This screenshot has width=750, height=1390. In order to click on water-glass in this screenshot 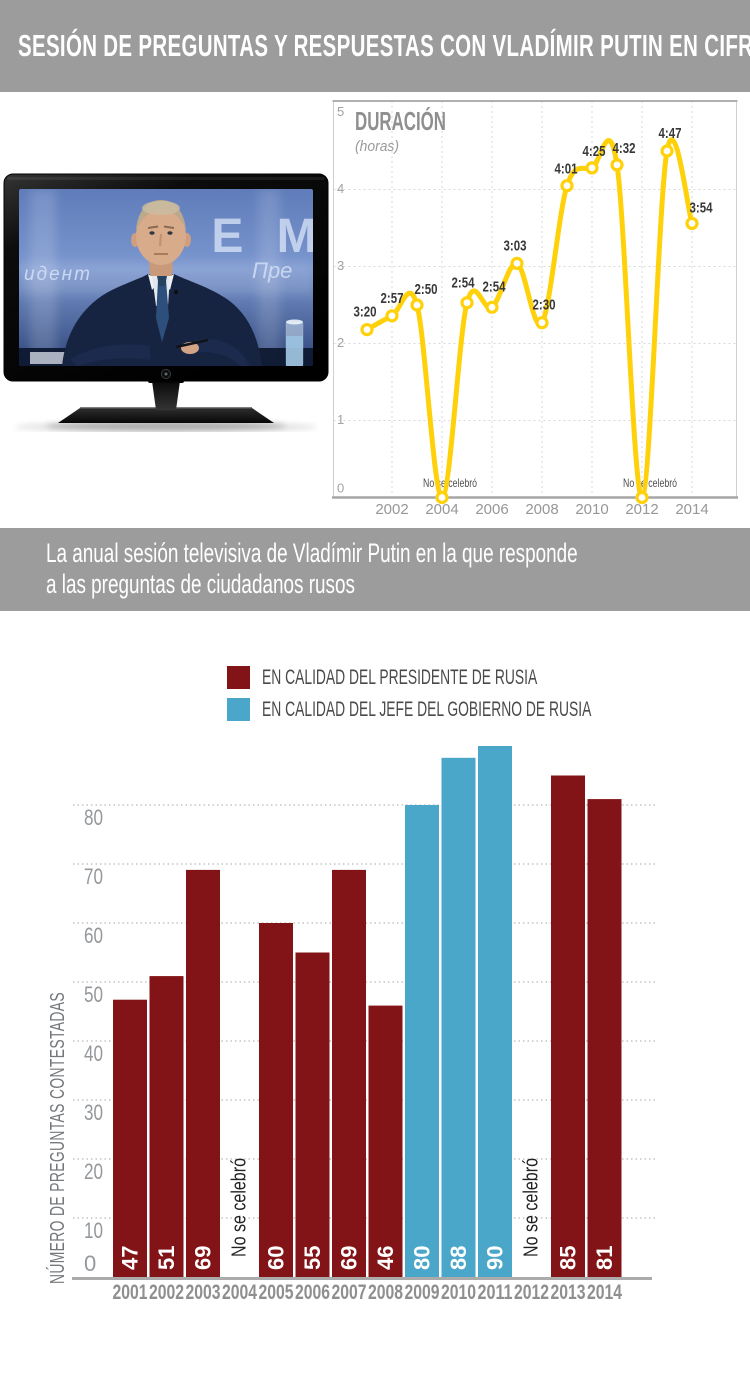, I will do `click(294, 342)`.